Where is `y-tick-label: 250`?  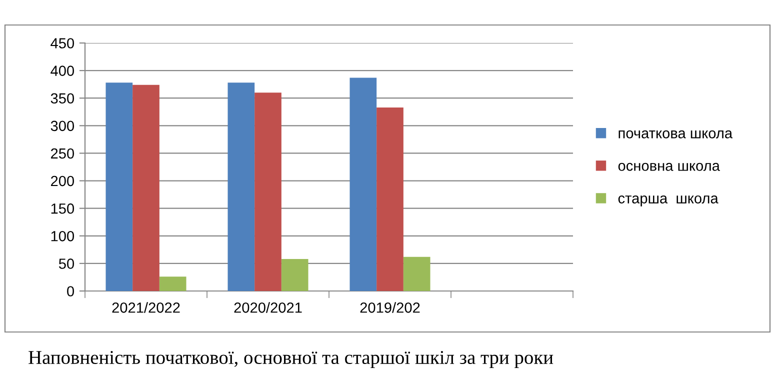 y-tick-label: 250 is located at coordinates (62, 153).